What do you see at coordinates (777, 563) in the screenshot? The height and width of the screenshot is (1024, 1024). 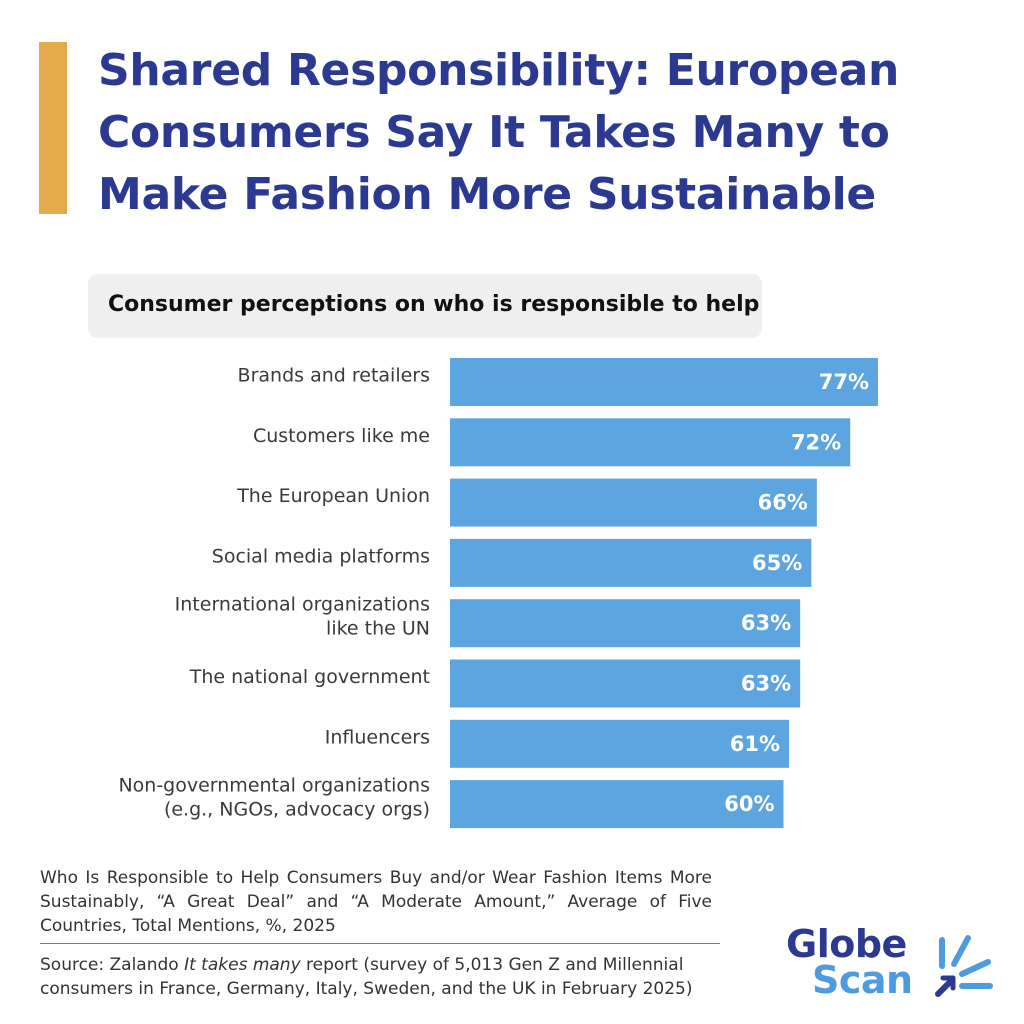 I see `bar-value-label: 65%` at bounding box center [777, 563].